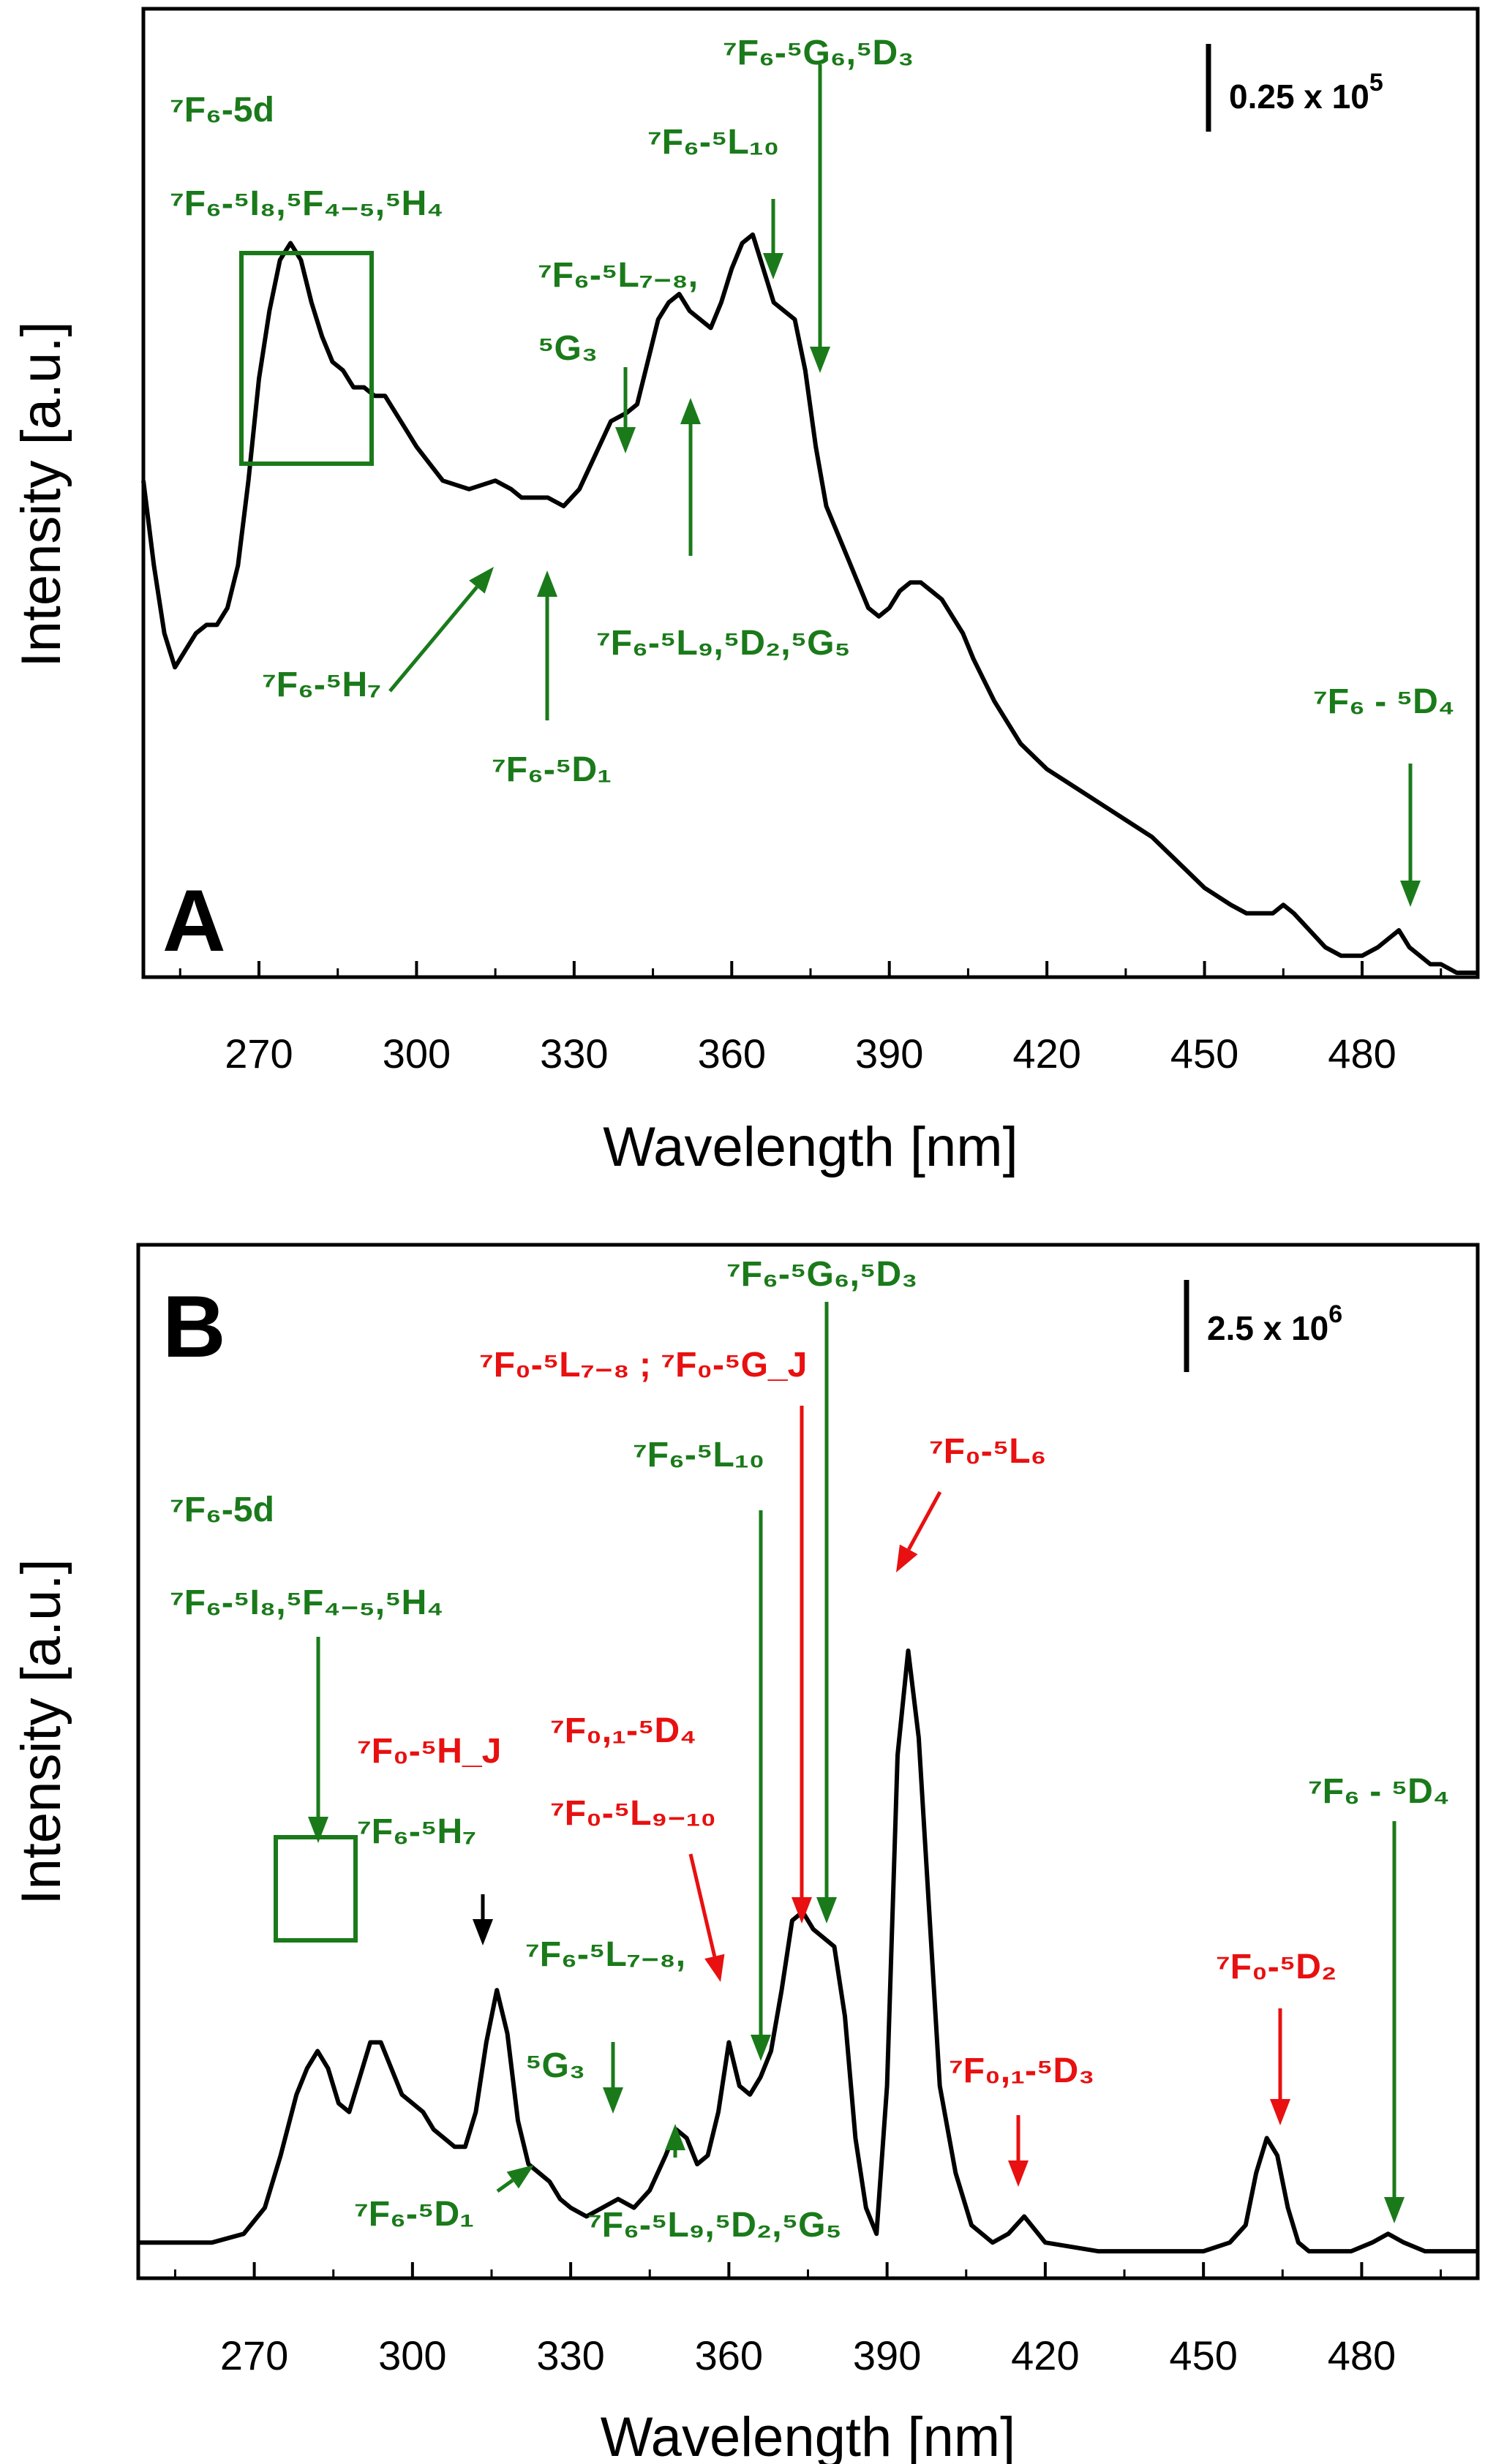  Describe the element at coordinates (1274, 1324) in the screenshot. I see `scale-bar-label: 2.5 x 10⁶` at that location.